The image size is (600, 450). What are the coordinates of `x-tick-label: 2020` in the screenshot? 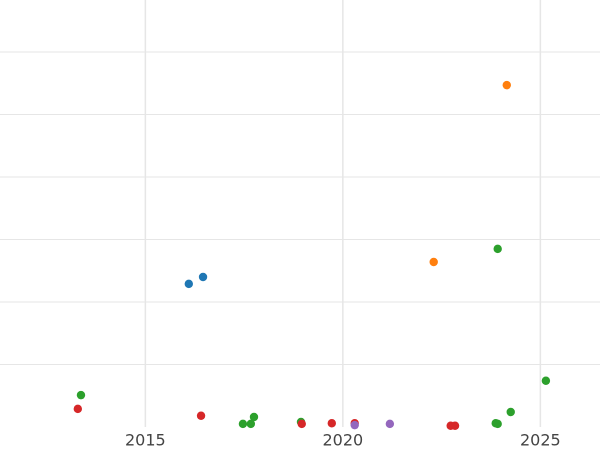 It's located at (342, 440).